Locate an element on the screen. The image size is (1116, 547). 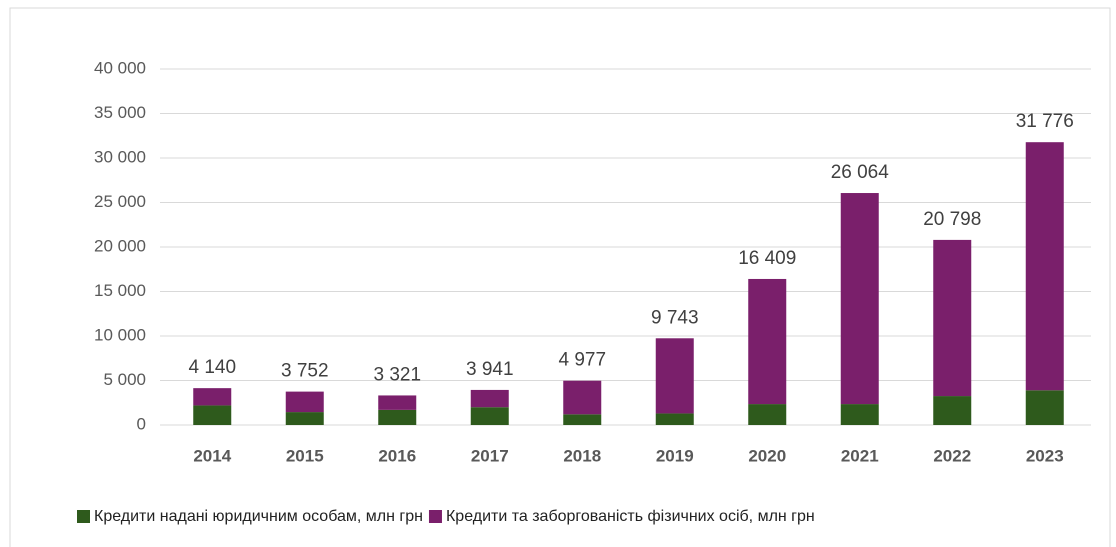
y-tick-label: 10 000 is located at coordinates (120, 334).